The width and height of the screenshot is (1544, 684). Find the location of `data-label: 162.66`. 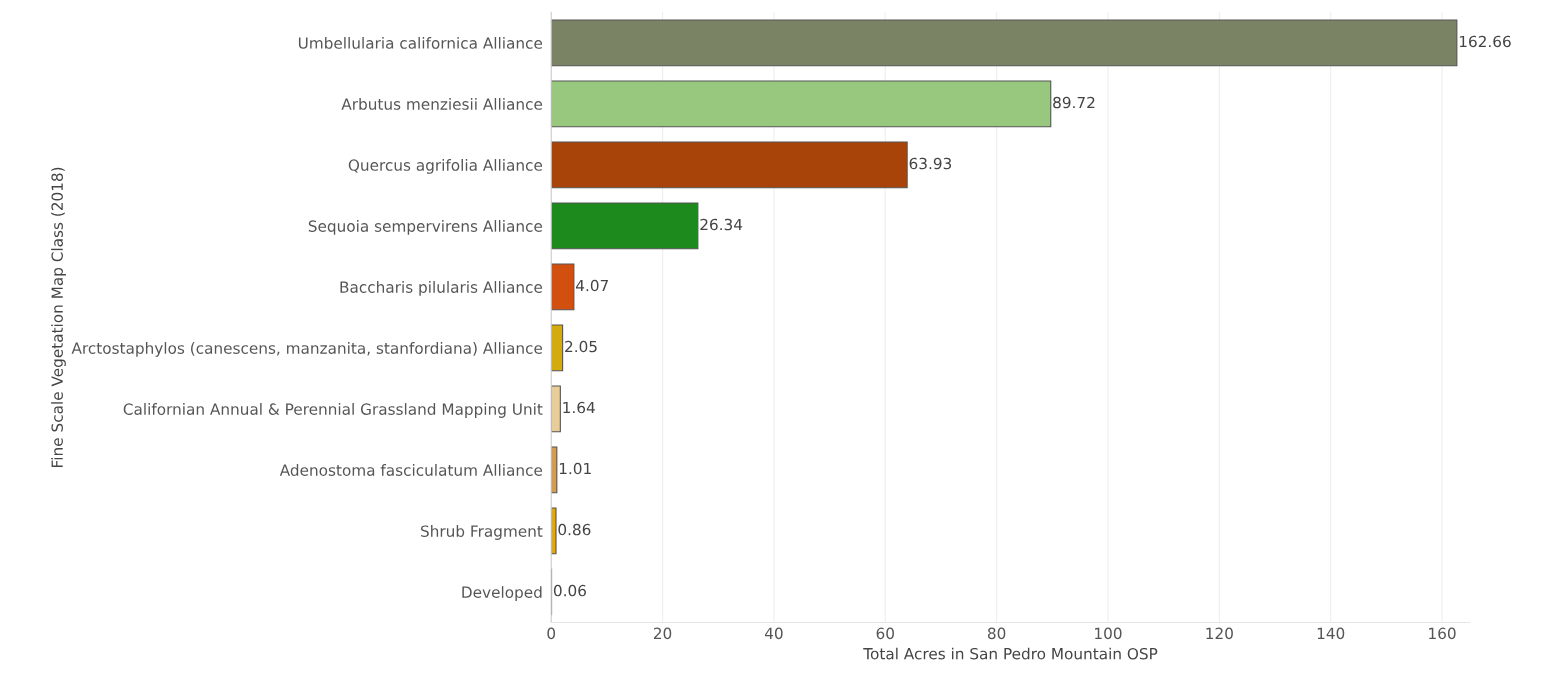

data-label: 162.66 is located at coordinates (1485, 41).